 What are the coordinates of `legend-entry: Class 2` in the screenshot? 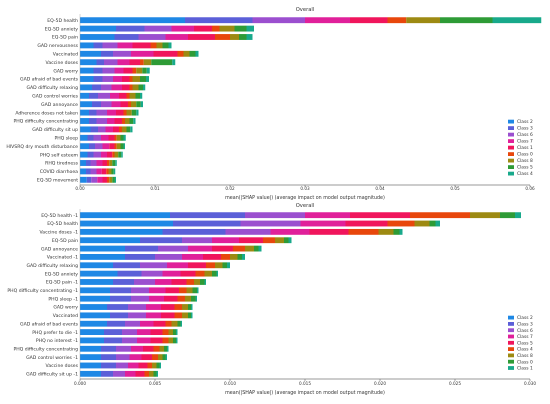 It's located at (525, 318).